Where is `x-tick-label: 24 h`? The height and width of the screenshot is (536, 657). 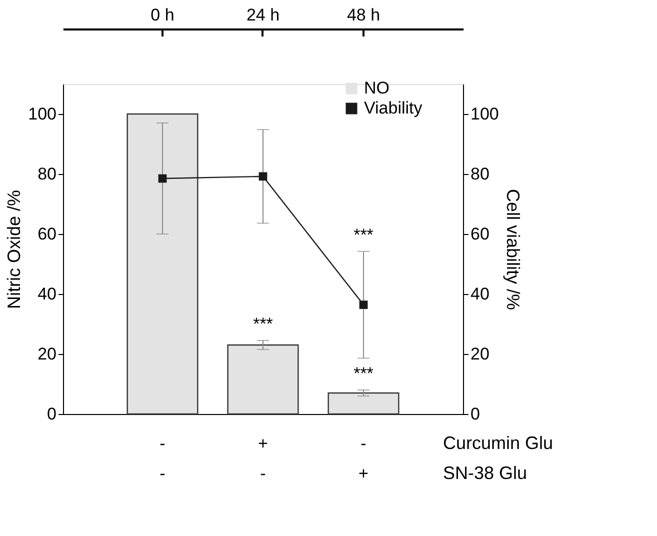 x-tick-label: 24 h is located at coordinates (263, 15).